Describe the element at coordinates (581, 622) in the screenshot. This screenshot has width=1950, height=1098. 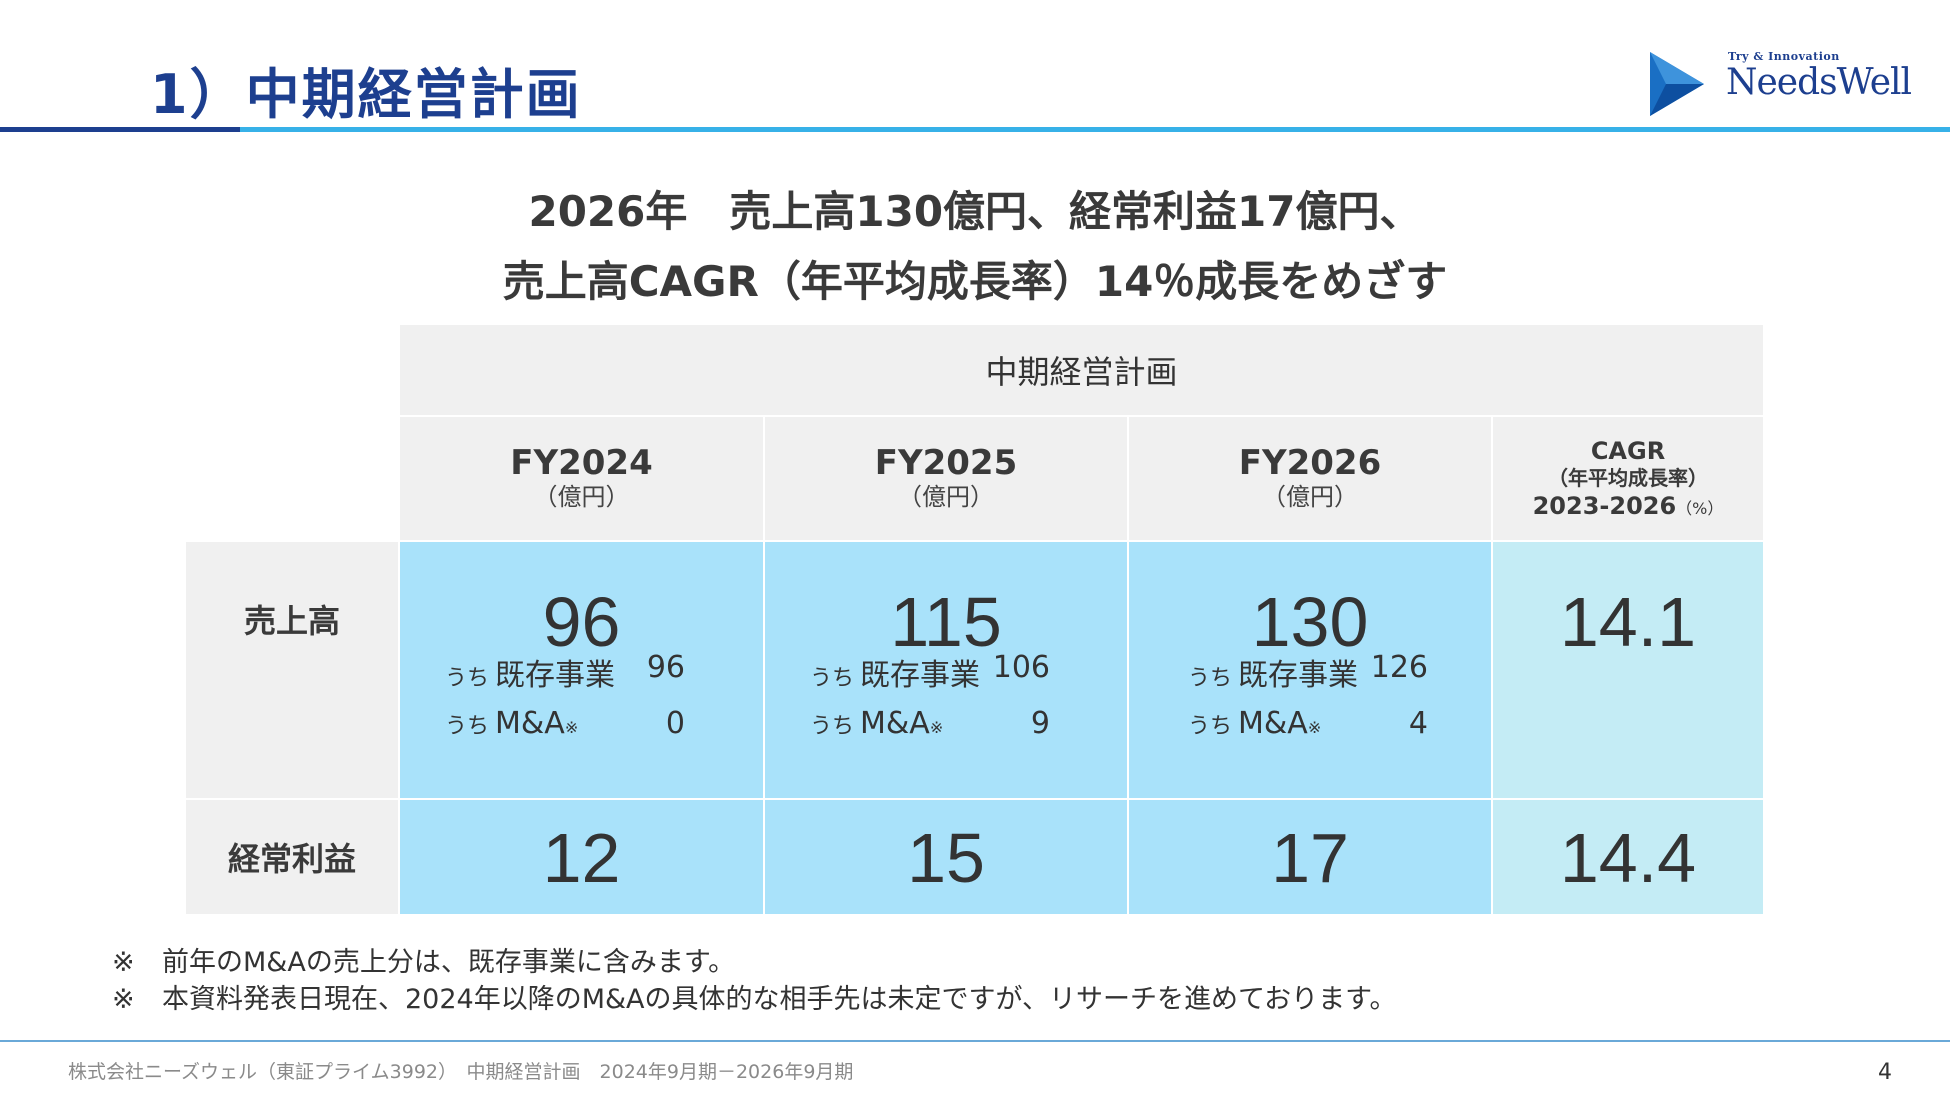
I see `sales-value: 96` at that location.